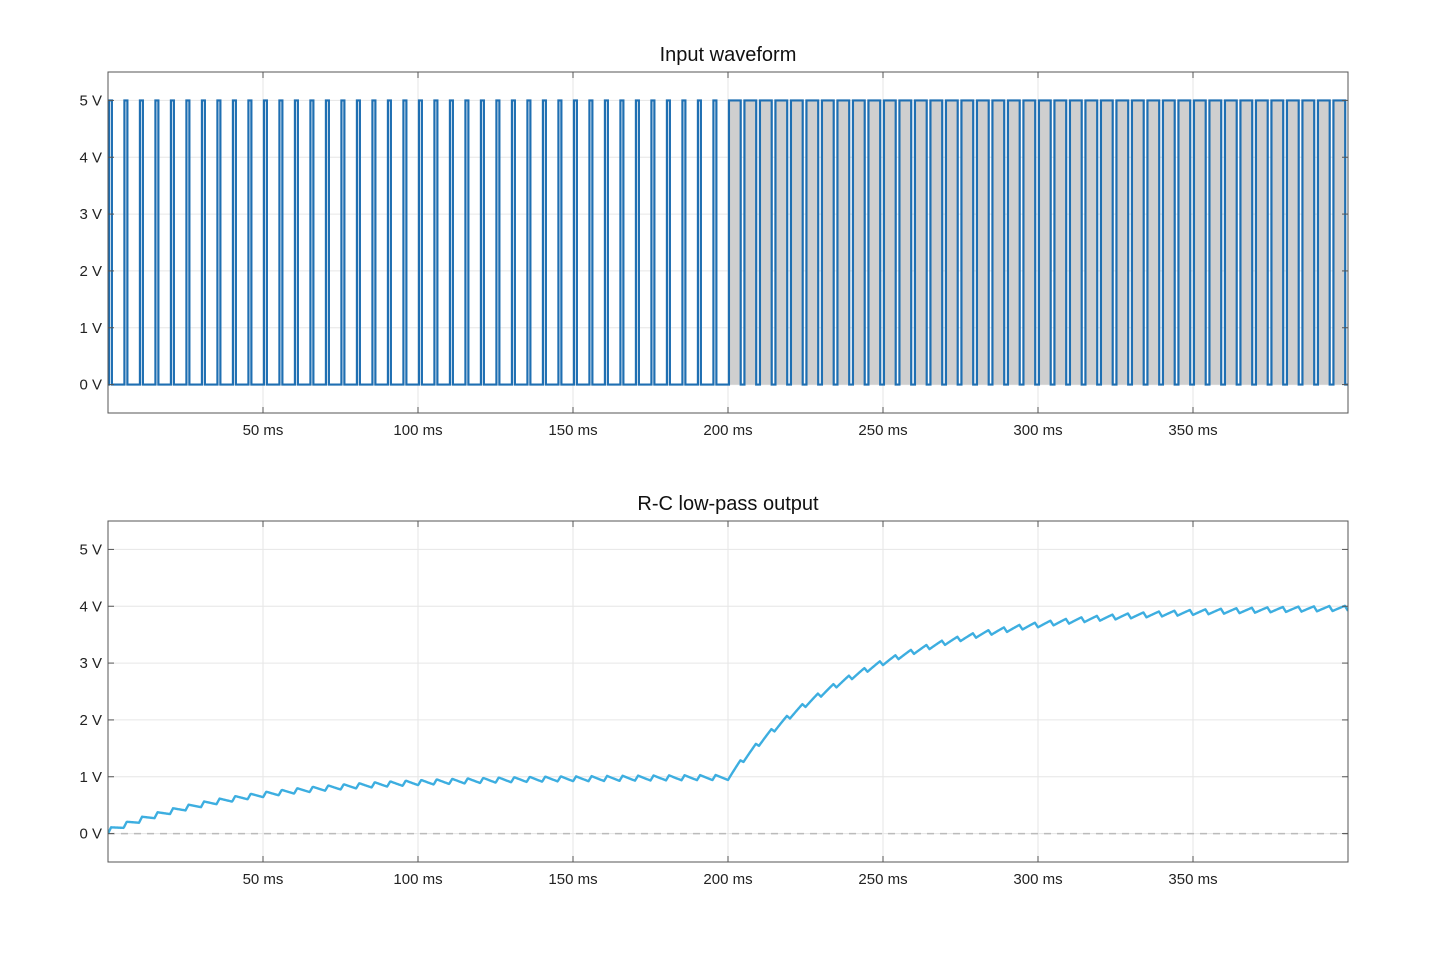  What do you see at coordinates (1037, 242) in the screenshot?
I see `pulse-fills` at bounding box center [1037, 242].